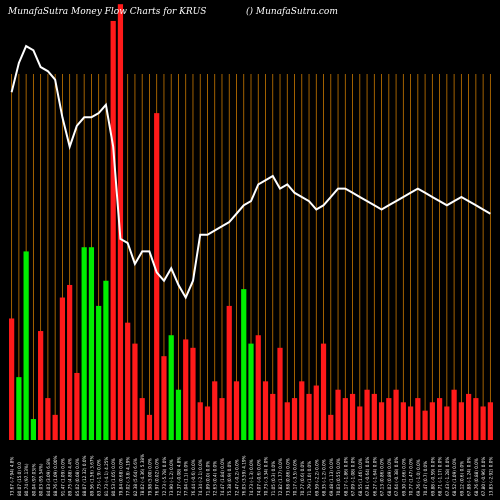 This screenshot has height=500, width=500. I want to click on x-tick-label: 72.47 (-0.2) 0.0%, so click(236, 477).